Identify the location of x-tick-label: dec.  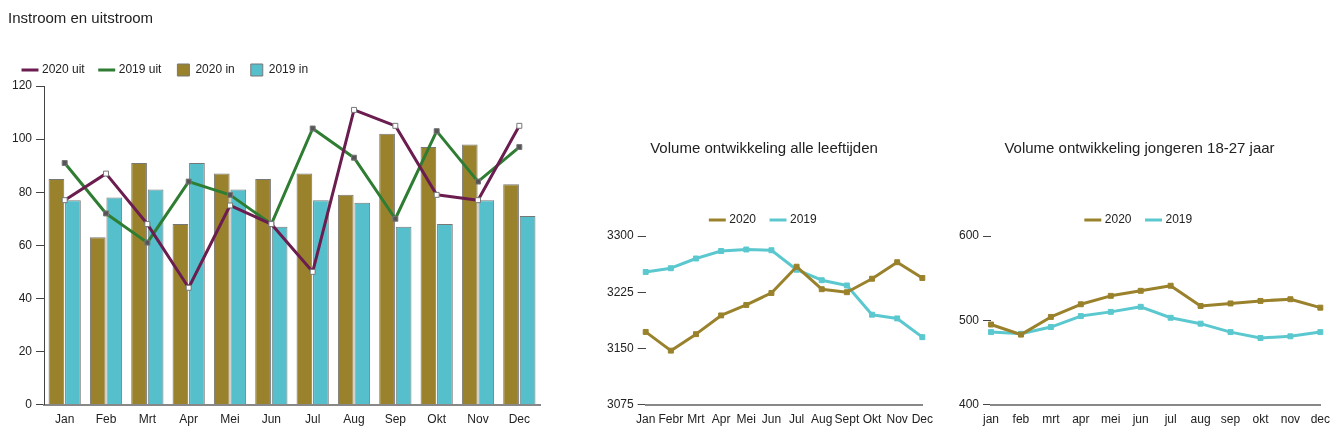
(1320, 419).